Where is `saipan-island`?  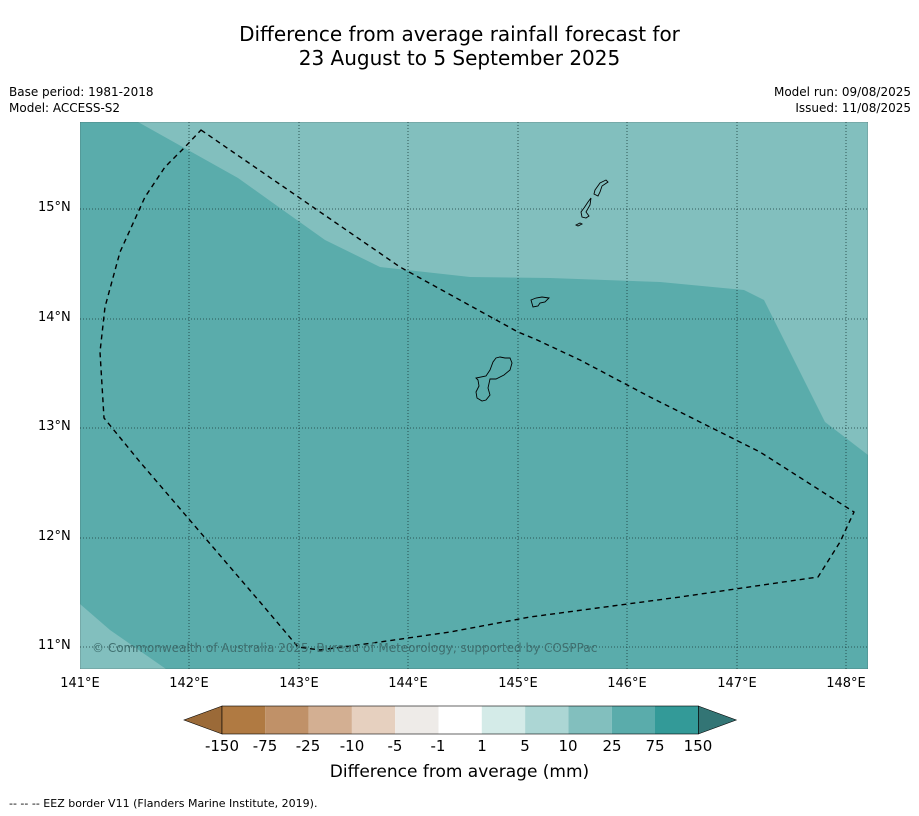 saipan-island is located at coordinates (601, 188).